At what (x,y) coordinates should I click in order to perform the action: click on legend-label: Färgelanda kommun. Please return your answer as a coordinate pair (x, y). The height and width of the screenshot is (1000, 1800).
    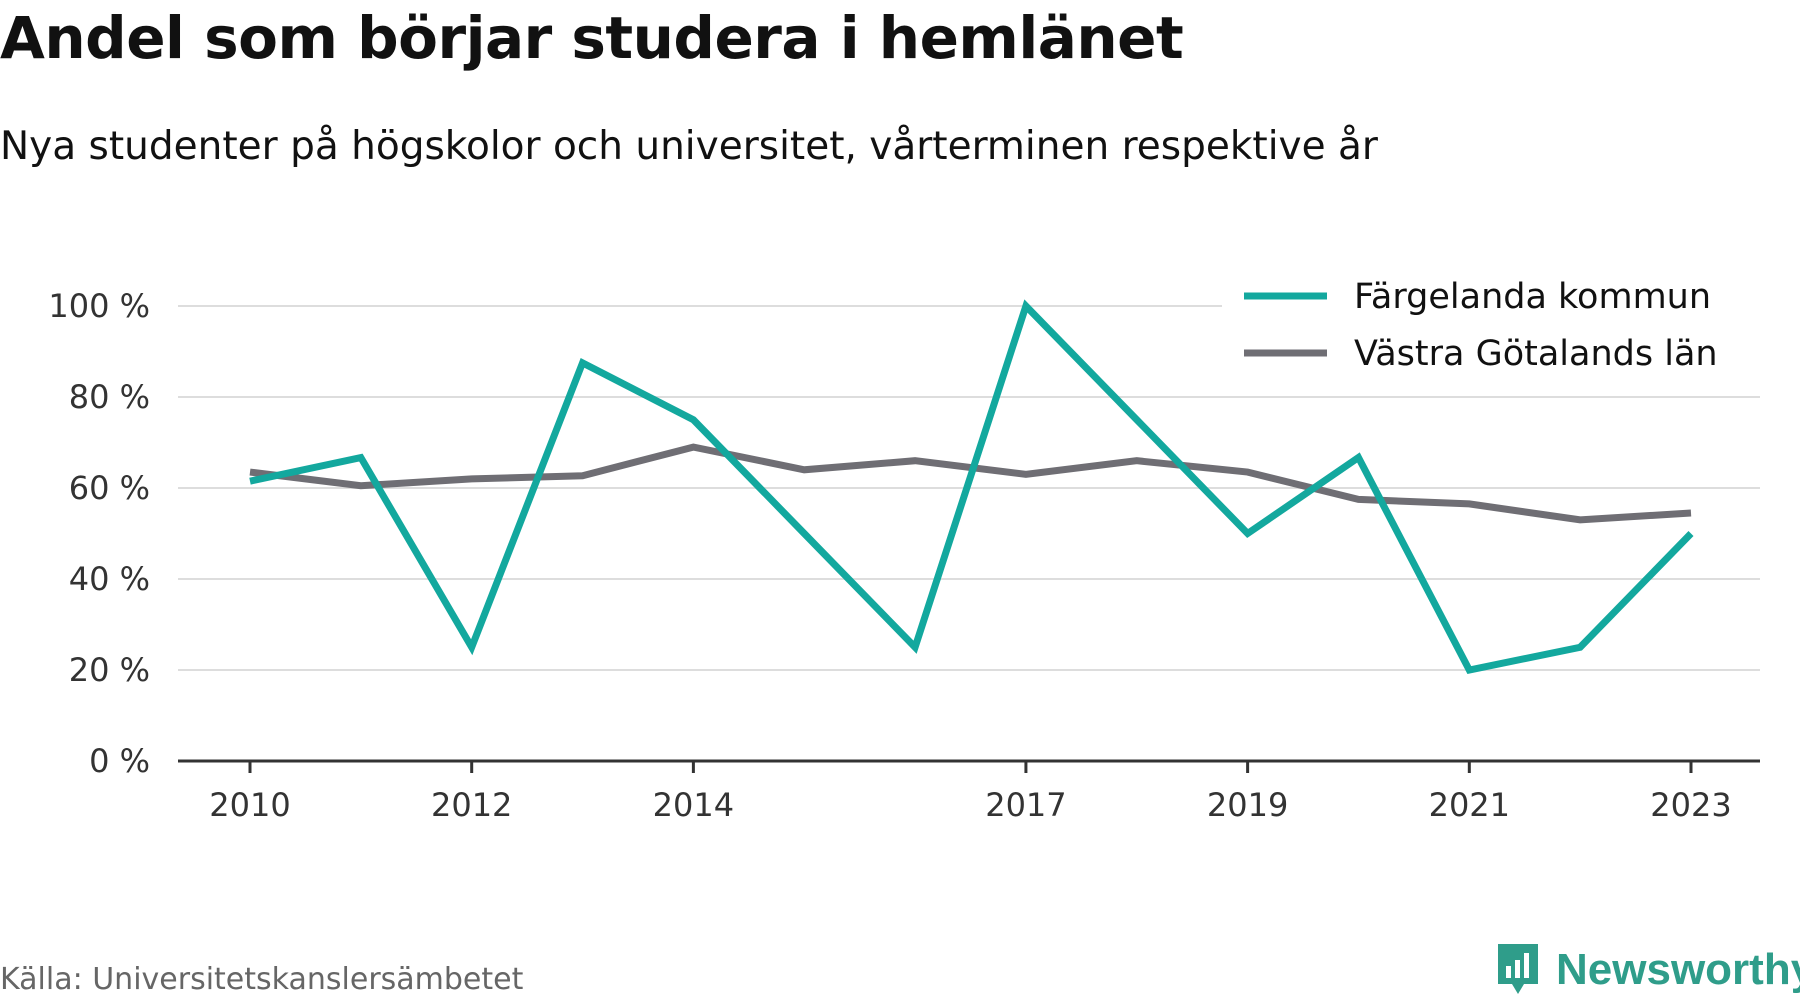
    Looking at the image, I should click on (1532, 297).